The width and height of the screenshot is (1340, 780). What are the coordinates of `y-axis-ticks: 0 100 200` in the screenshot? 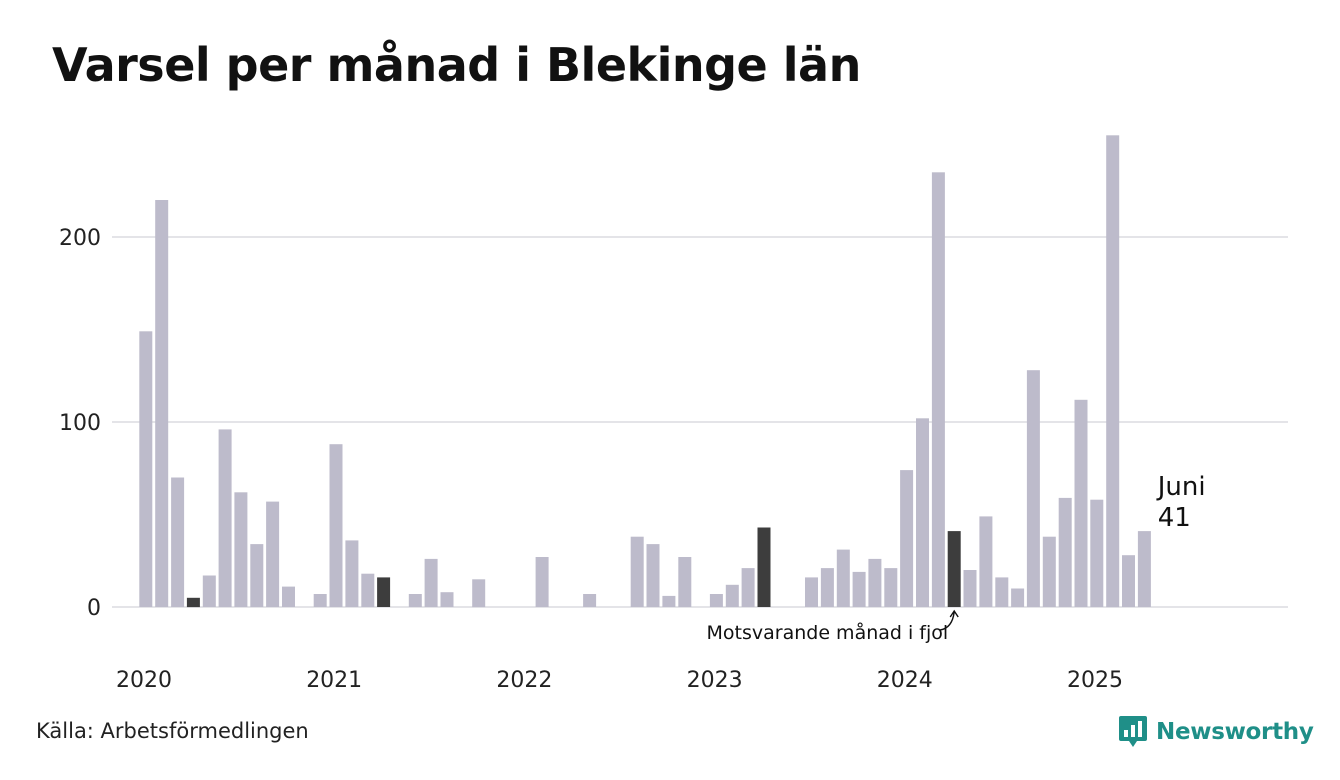 It's located at (80, 423).